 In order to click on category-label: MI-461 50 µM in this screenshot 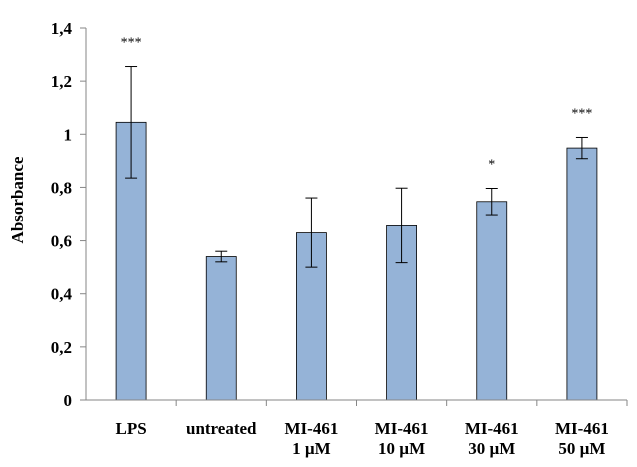, I will do `click(582, 438)`.